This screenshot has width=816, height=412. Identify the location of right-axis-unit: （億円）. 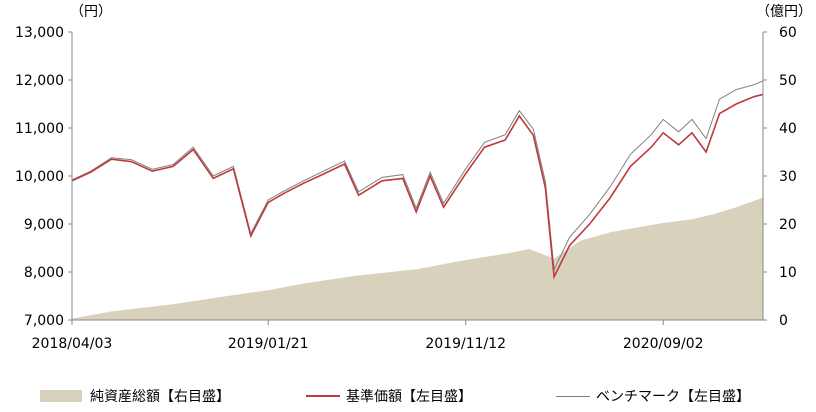
(784, 12).